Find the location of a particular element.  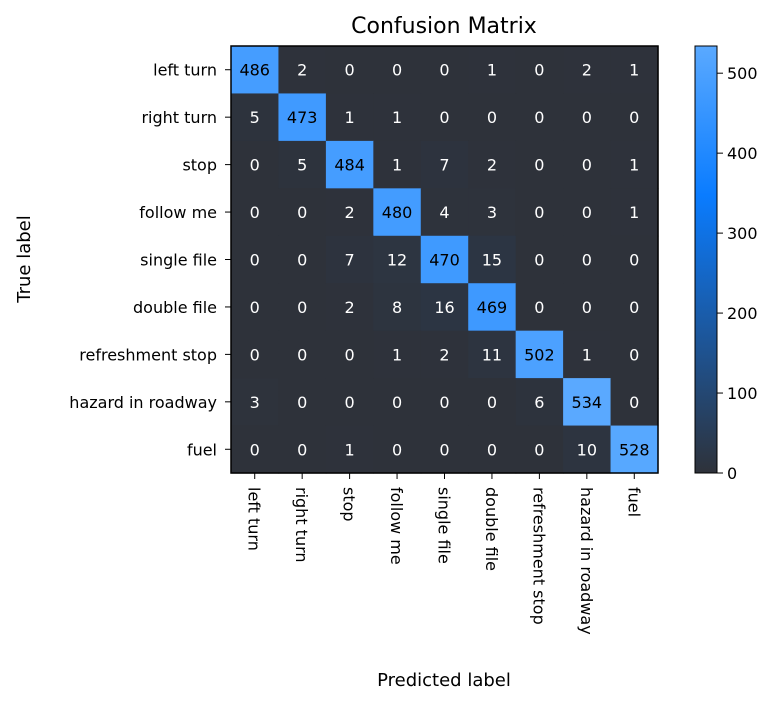

cell-value-label: 473 is located at coordinates (302, 117).